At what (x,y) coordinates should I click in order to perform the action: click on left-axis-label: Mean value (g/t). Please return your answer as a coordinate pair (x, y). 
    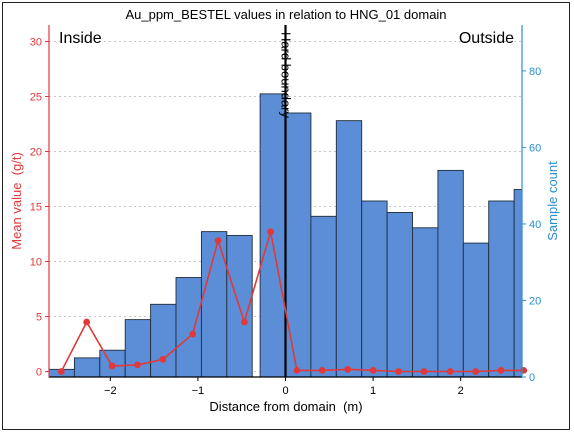
    Looking at the image, I should click on (16, 201).